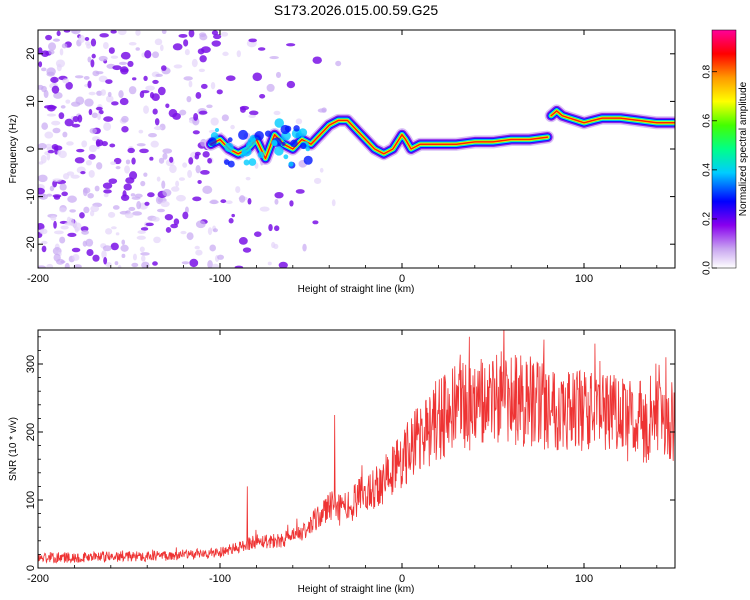  I want to click on x-tick-label: 0, so click(402, 279).